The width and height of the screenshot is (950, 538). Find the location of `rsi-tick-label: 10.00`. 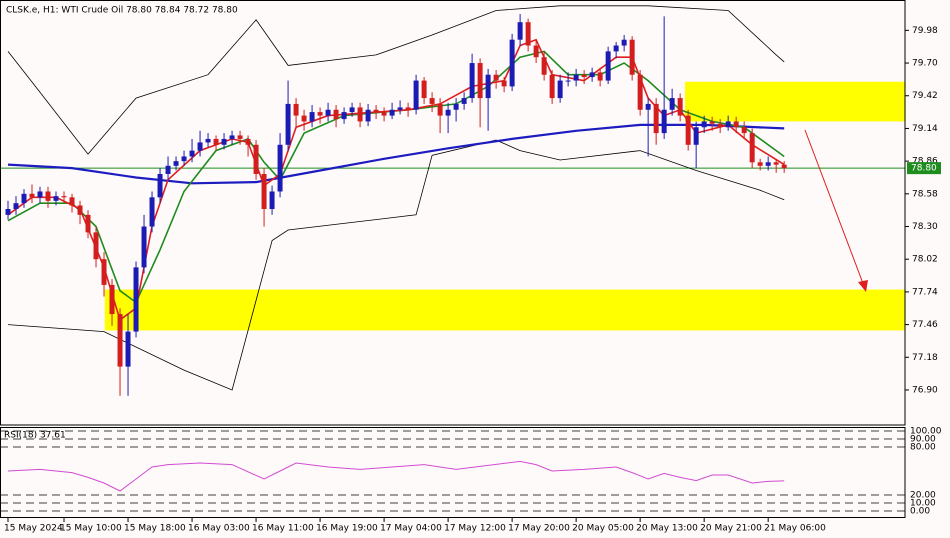

rsi-tick-label: 10.00 is located at coordinates (923, 504).